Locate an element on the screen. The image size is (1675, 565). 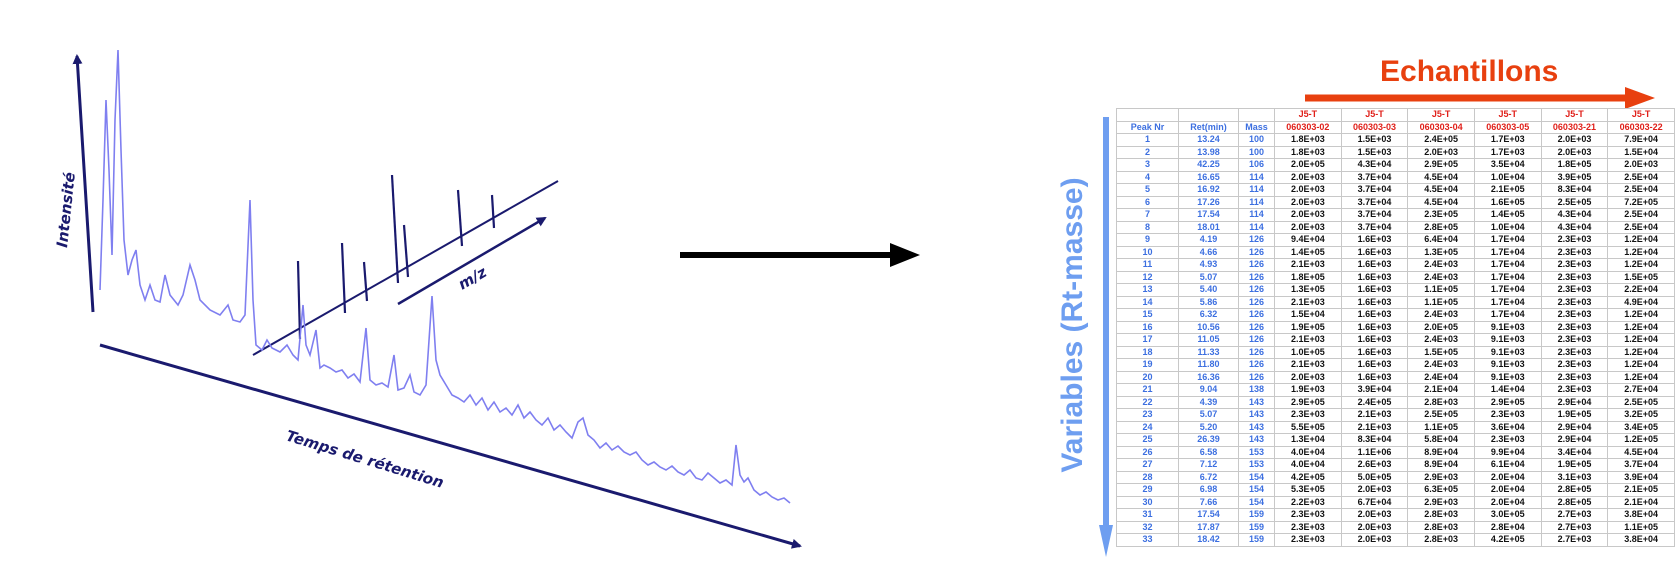
peak-number-cell: 6 is located at coordinates (1147, 202).